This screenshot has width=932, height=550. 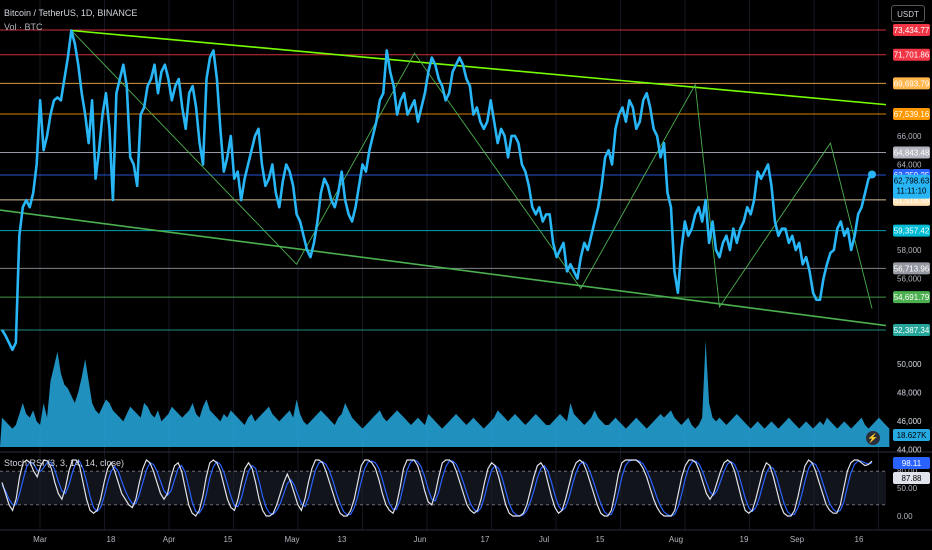 I want to click on price-tick-label: 44,000, so click(x=909, y=450).